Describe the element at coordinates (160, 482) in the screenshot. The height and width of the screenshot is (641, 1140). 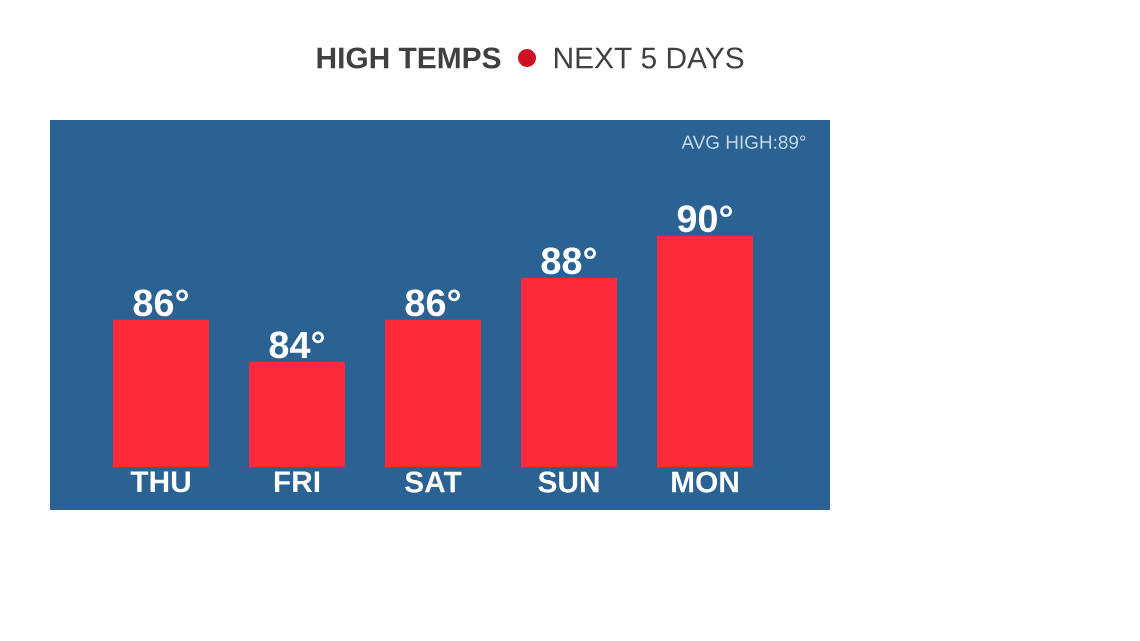
I see `x-tick-label: THU` at that location.